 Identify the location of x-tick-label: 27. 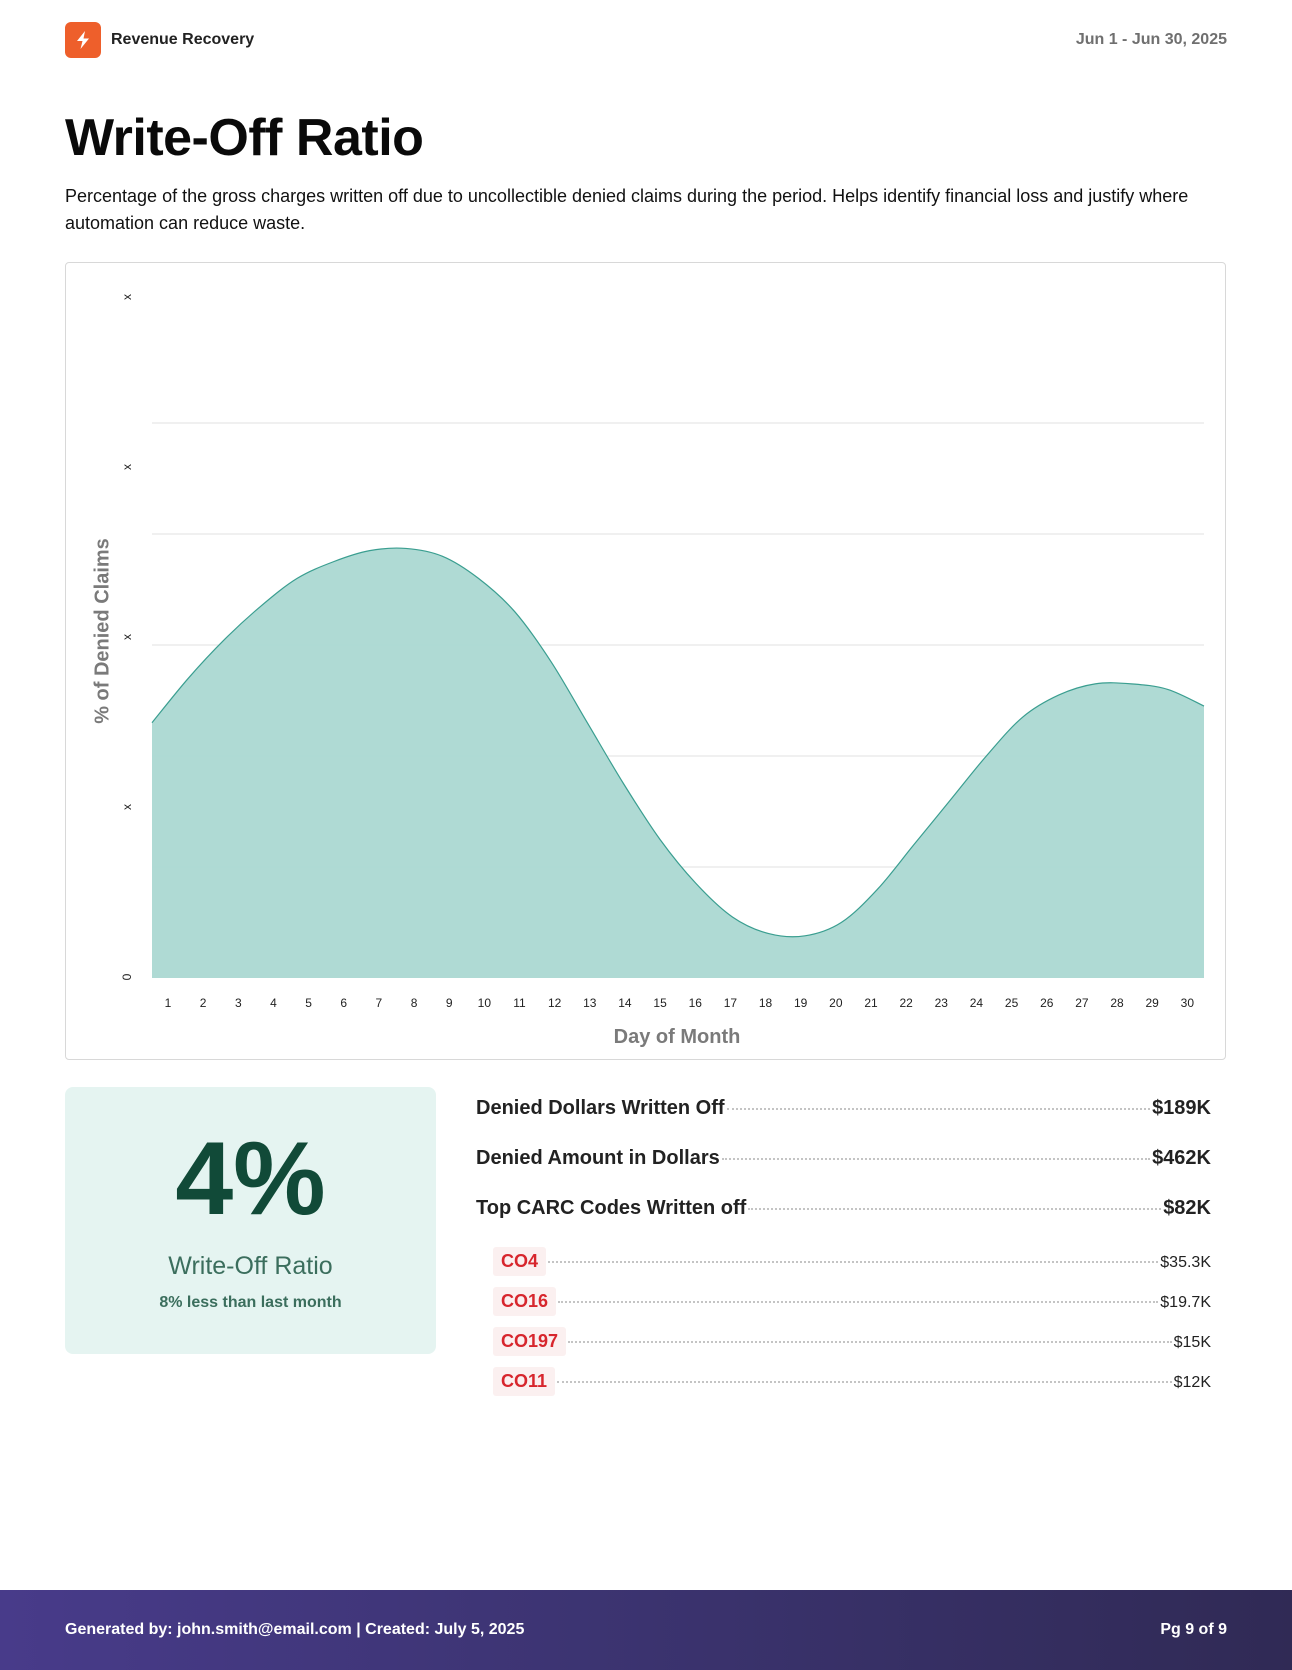
(1082, 1003).